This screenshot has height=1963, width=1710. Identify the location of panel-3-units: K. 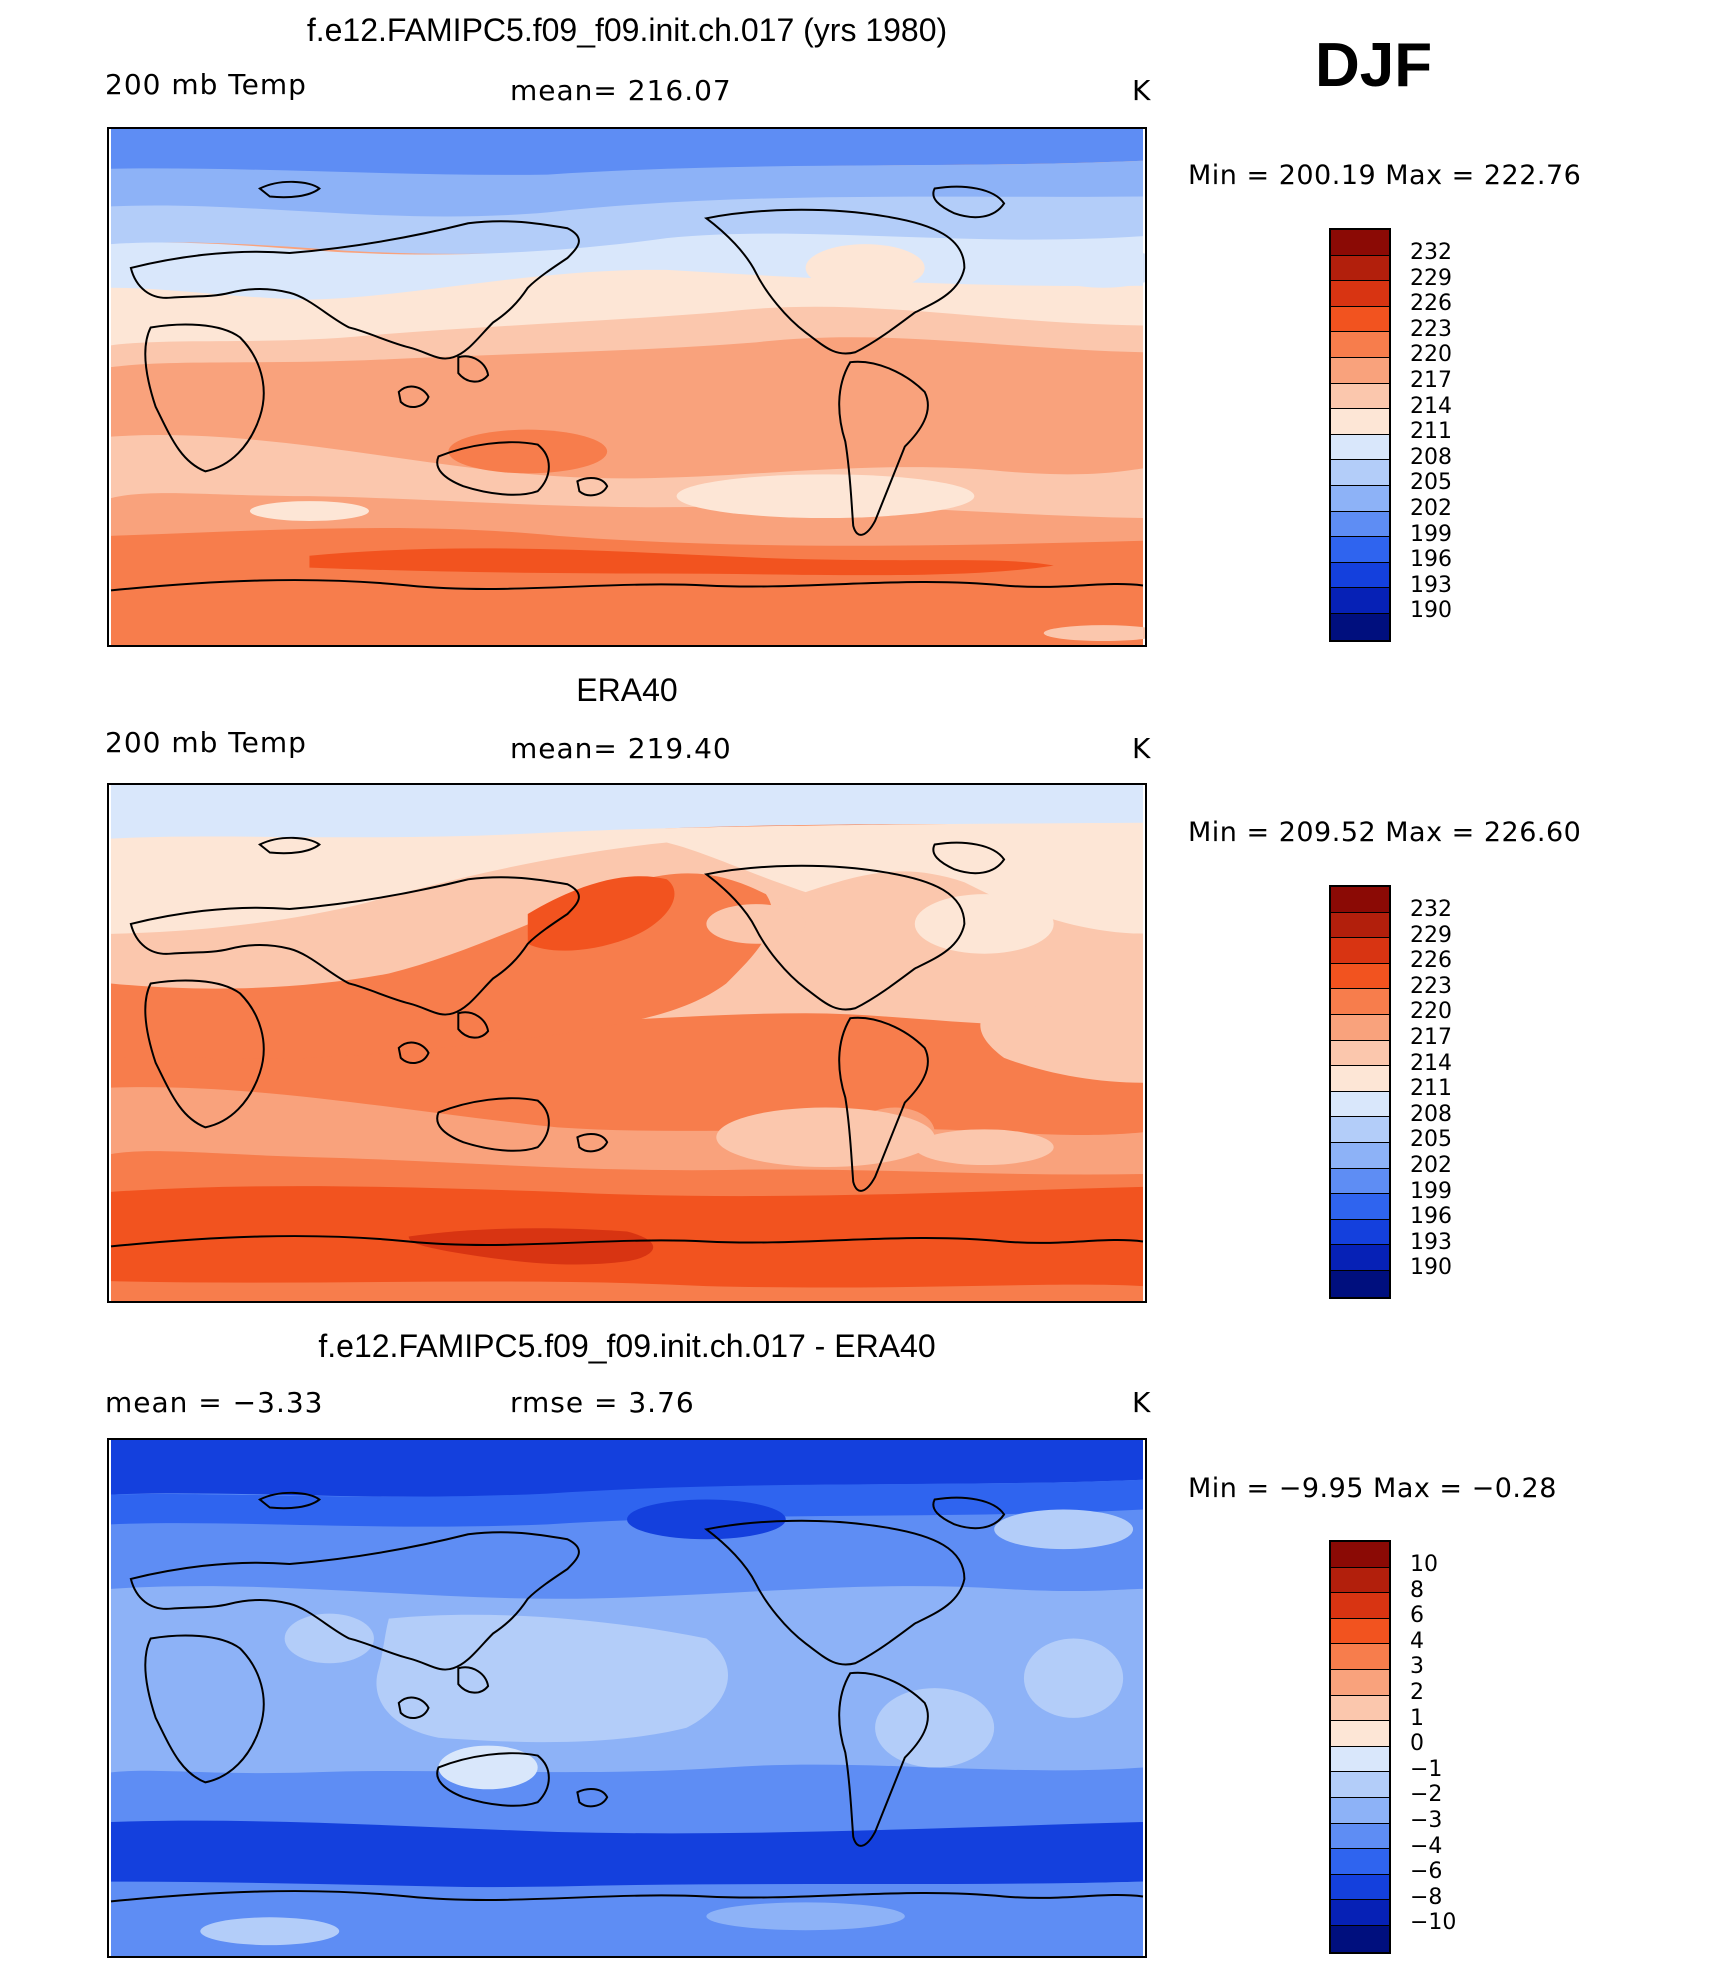
(1142, 1402).